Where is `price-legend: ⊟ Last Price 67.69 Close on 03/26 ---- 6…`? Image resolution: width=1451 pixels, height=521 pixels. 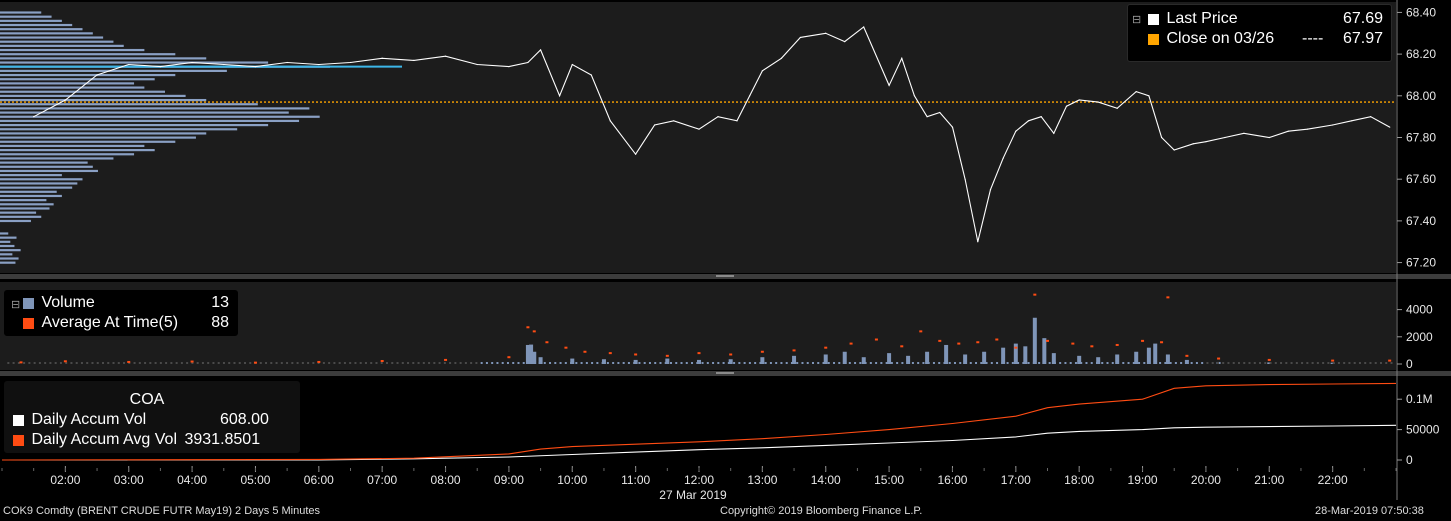
price-legend: ⊟ Last Price 67.69 Close on 03/26 ---- 6… is located at coordinates (1259, 33).